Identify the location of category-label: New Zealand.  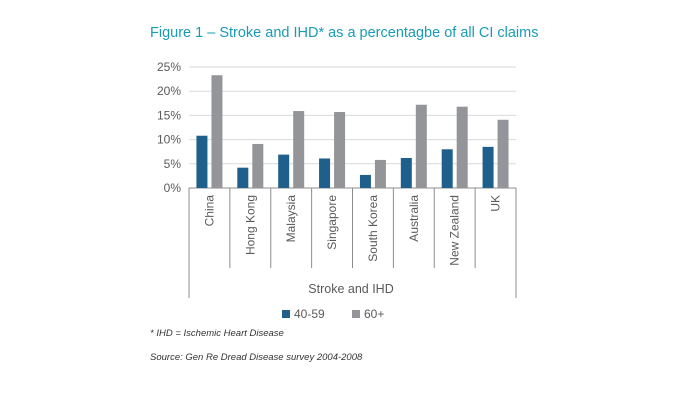
(455, 230).